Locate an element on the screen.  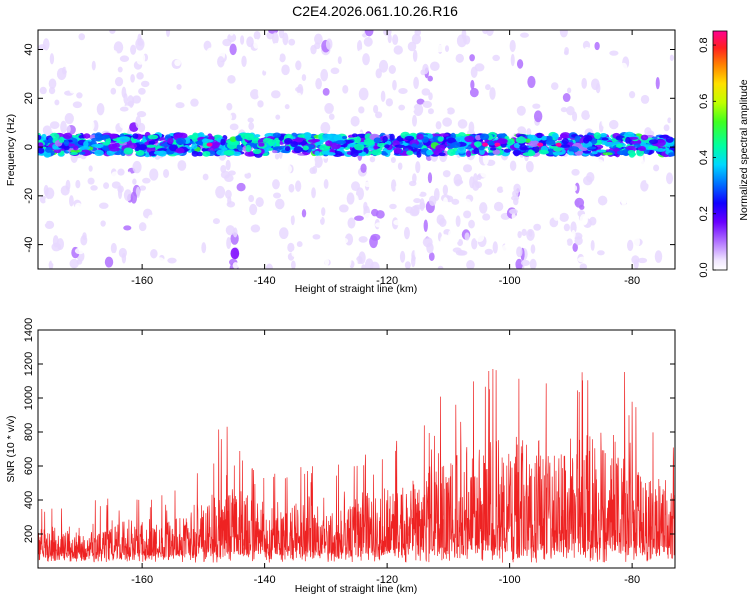
colorbar-tick-label: 0.2 is located at coordinates (704, 213).